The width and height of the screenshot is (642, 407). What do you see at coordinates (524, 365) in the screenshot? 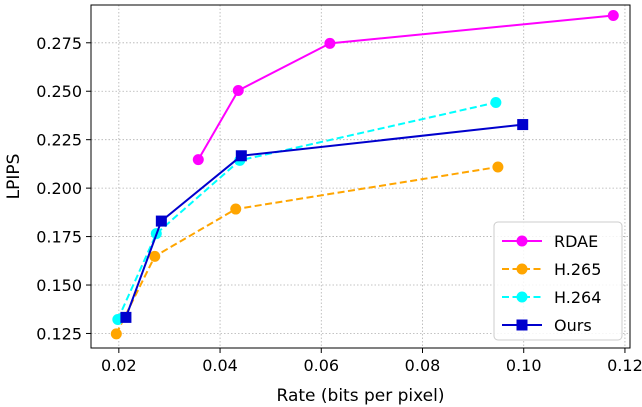
I see `x-tick-label: 0.10` at bounding box center [524, 365].